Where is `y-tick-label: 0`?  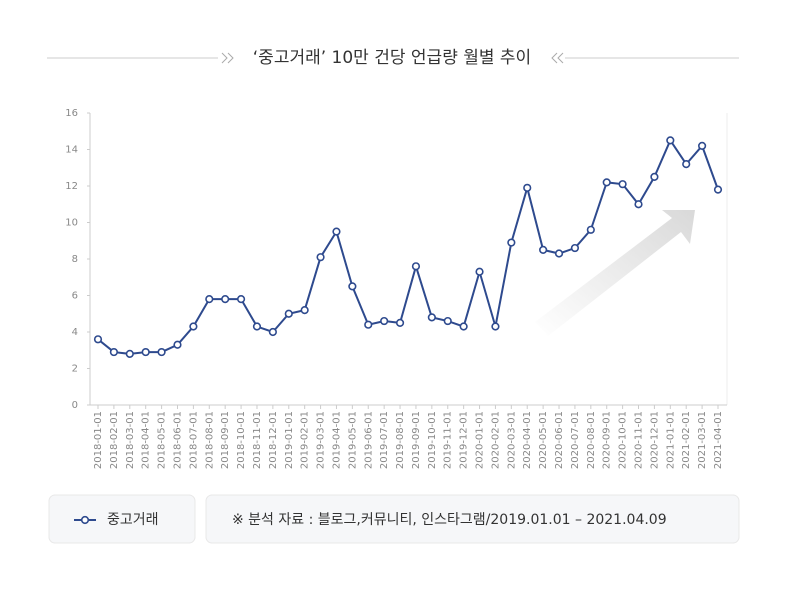
y-tick-label: 0 is located at coordinates (75, 405).